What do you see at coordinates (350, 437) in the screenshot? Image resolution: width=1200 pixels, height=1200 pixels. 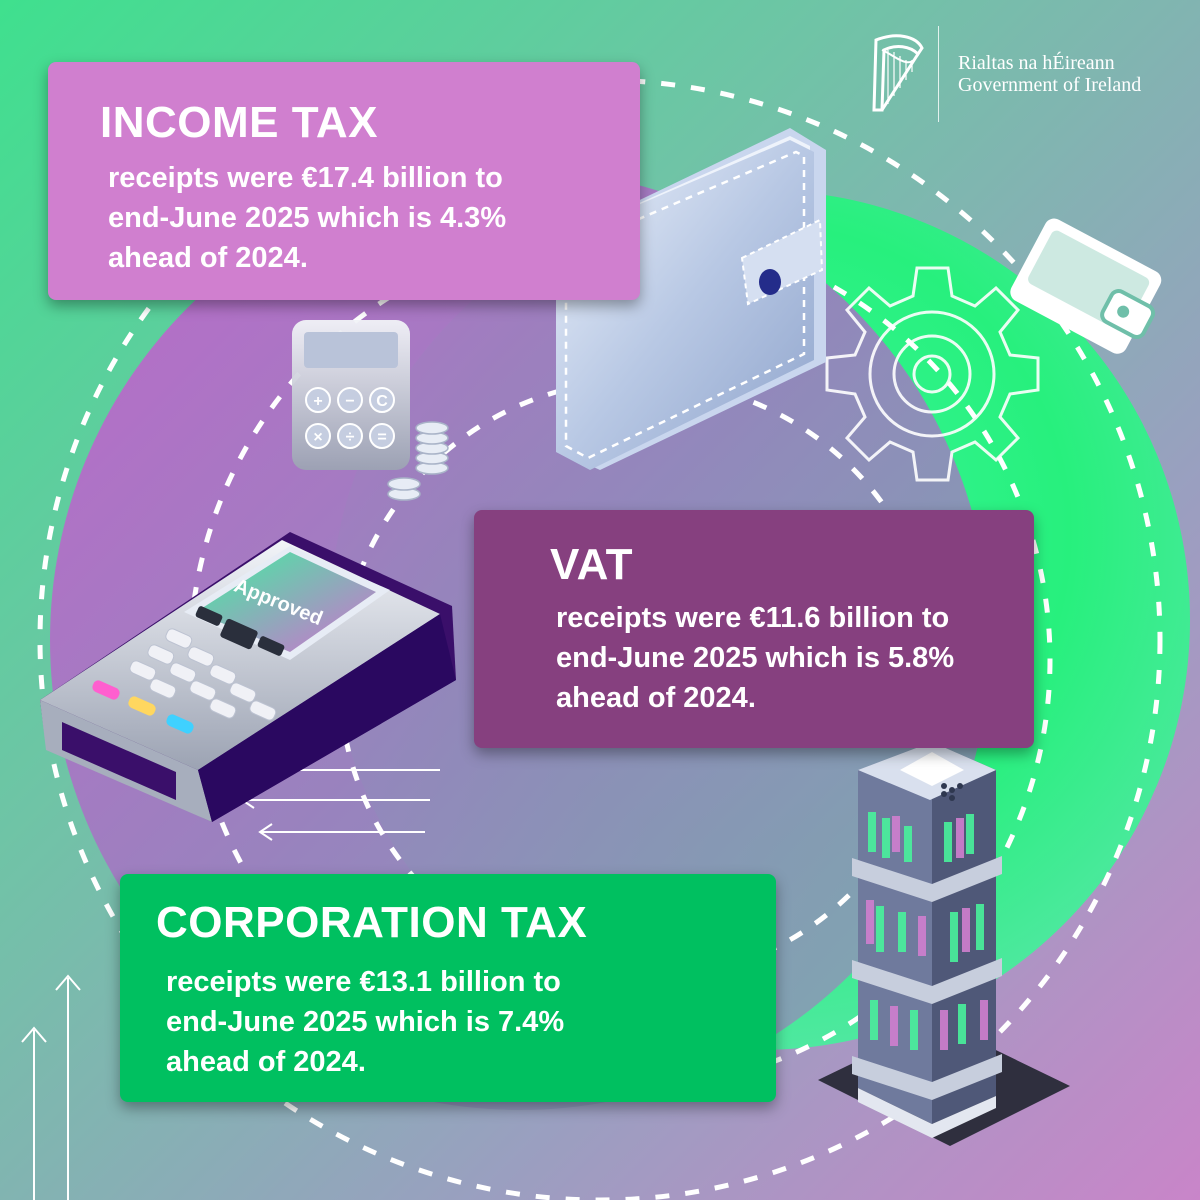 I see `calc-key: ÷` at bounding box center [350, 437].